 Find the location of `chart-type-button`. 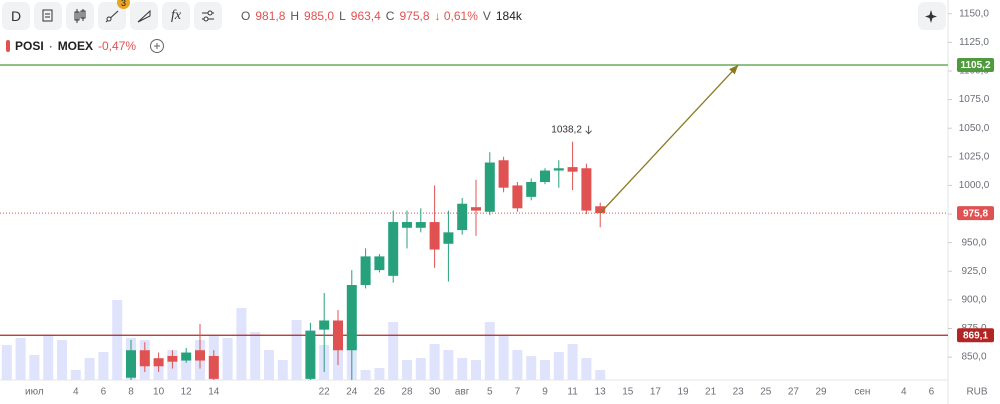

chart-type-button is located at coordinates (48, 16).